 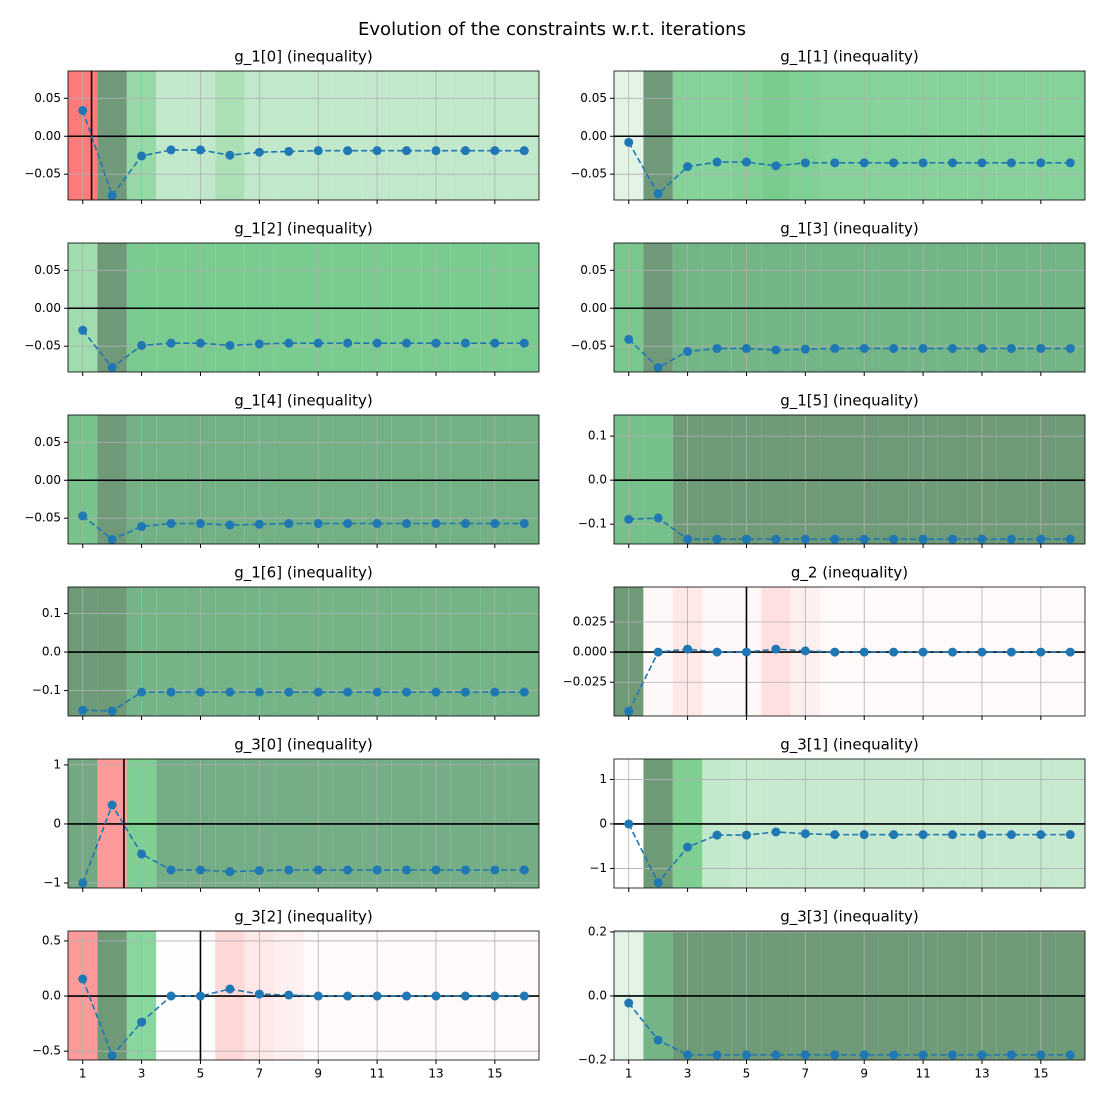 I want to click on y-tick-label: −0.2, so click(x=592, y=1060).